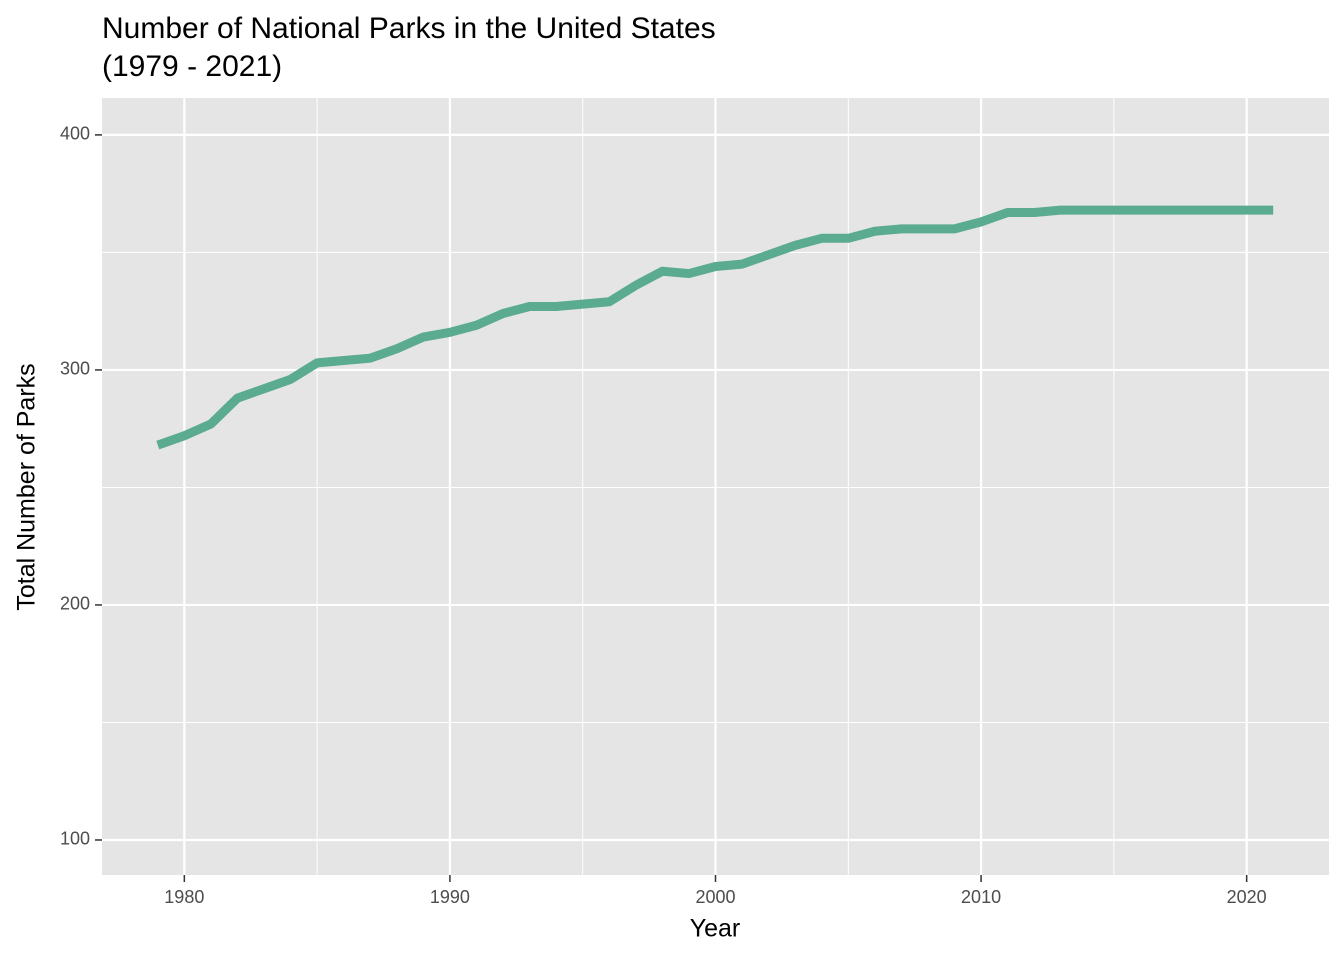 The image size is (1344, 960). What do you see at coordinates (75, 604) in the screenshot?
I see `y-tick-label: 200` at bounding box center [75, 604].